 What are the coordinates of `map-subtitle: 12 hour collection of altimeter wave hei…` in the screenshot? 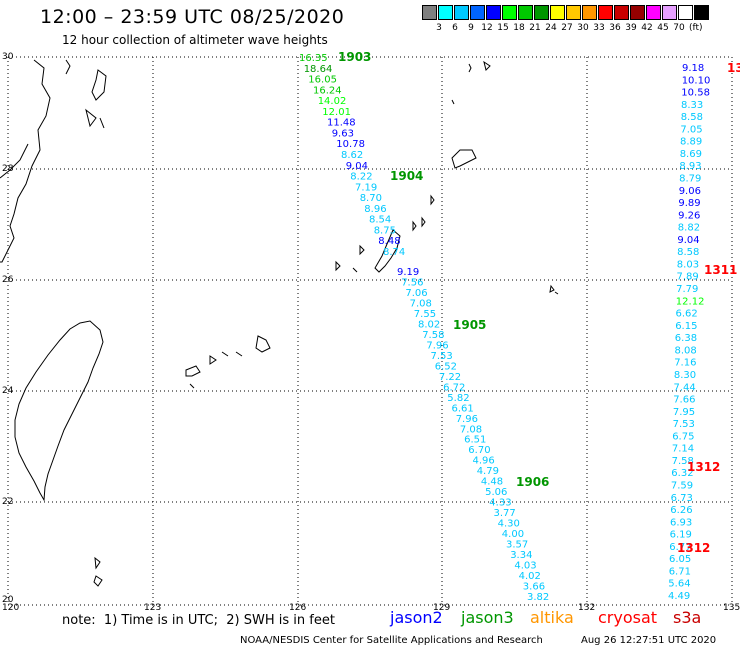 It's located at (195, 40).